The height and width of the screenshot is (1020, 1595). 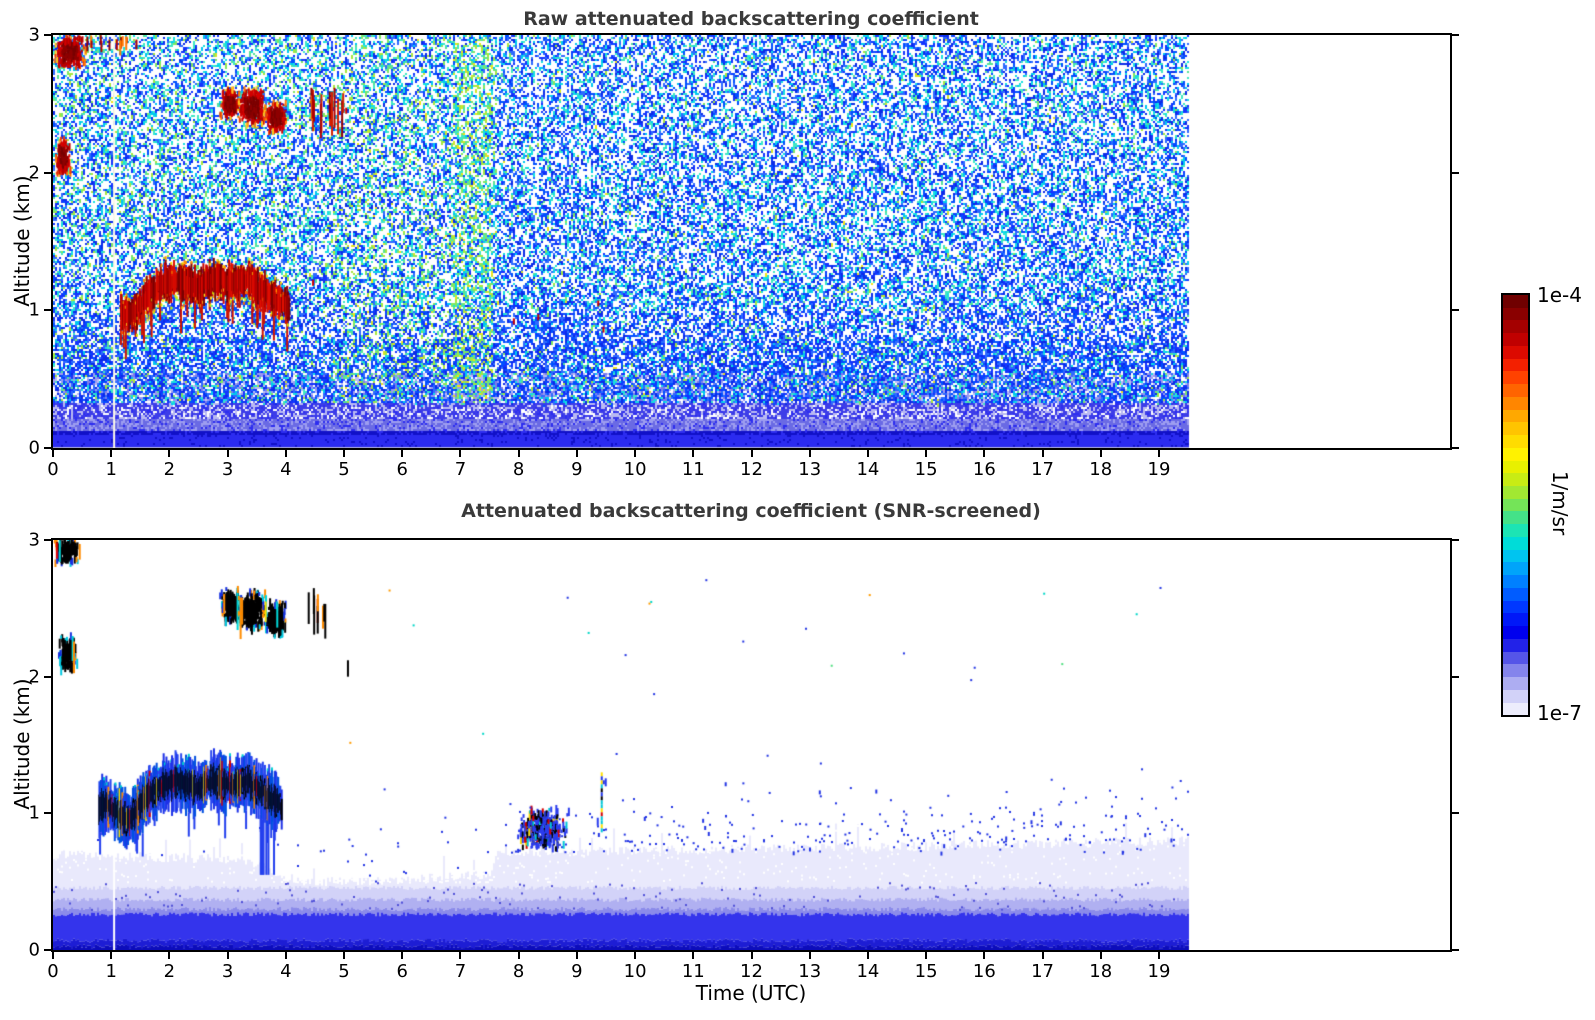 What do you see at coordinates (22, 241) in the screenshot?
I see `y-axis-label-top: Altitude (km)` at bounding box center [22, 241].